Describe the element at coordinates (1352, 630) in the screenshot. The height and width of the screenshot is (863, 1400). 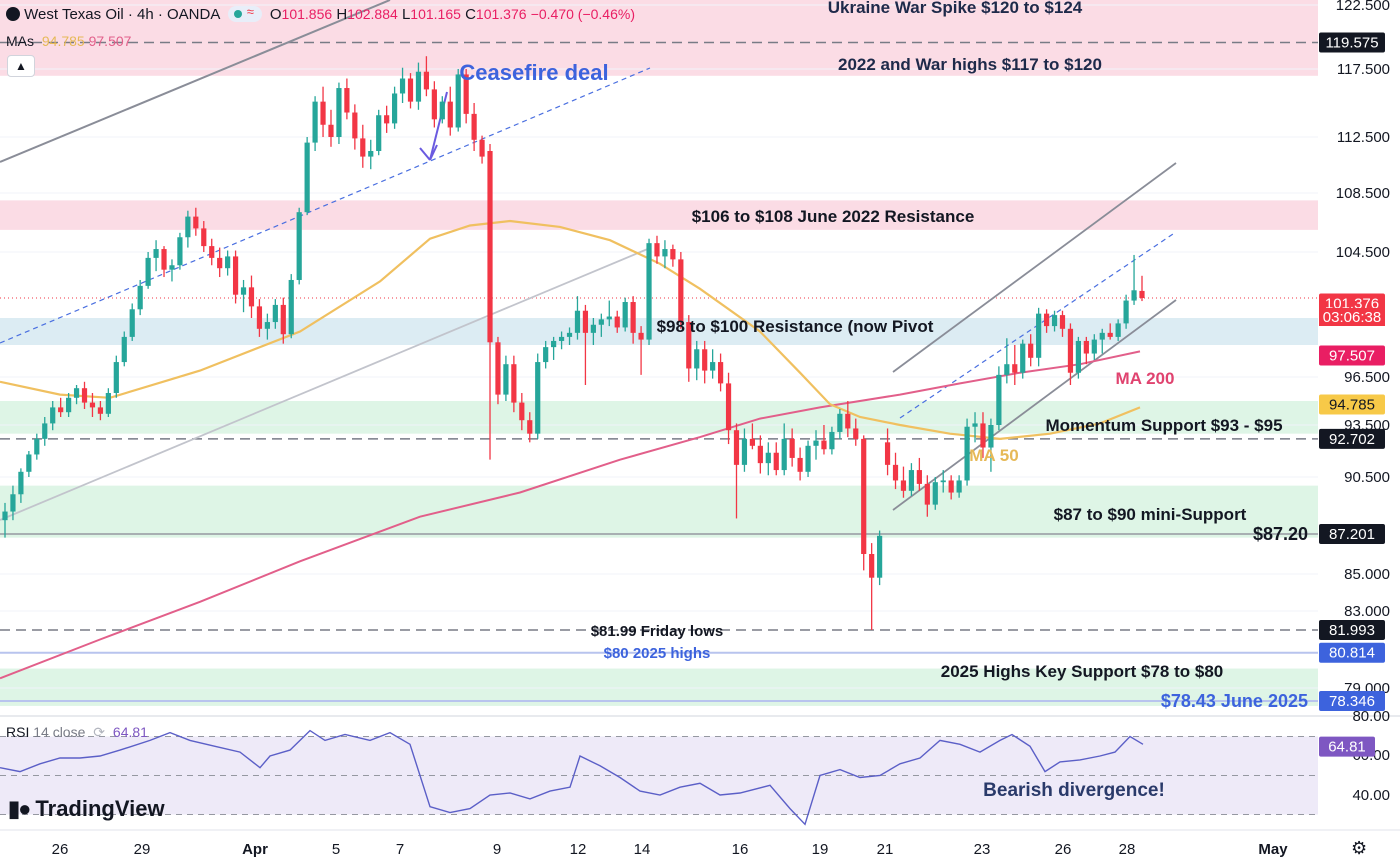
I see `price-tag: 81.993` at that location.